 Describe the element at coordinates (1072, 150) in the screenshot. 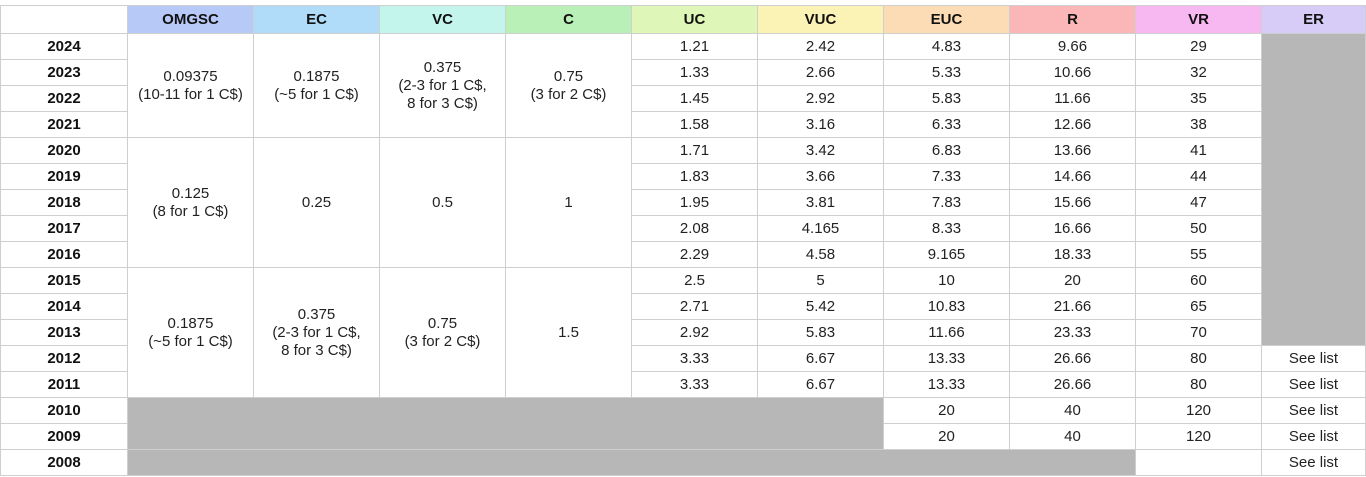

I see `r-cell: 13.66` at that location.